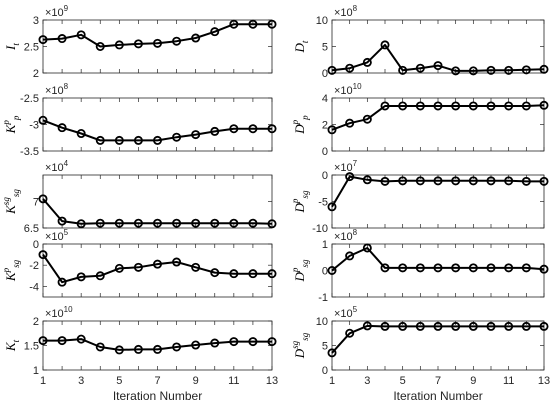 This screenshot has width=550, height=410. I want to click on y-tick-label: -1, so click(323, 298).